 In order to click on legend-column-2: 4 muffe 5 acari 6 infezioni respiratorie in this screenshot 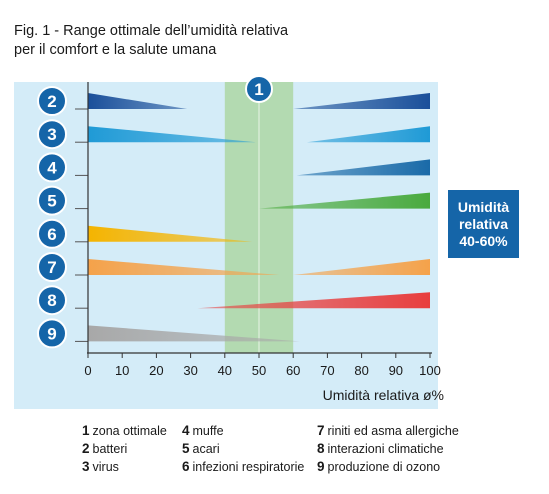, I will do `click(243, 449)`.